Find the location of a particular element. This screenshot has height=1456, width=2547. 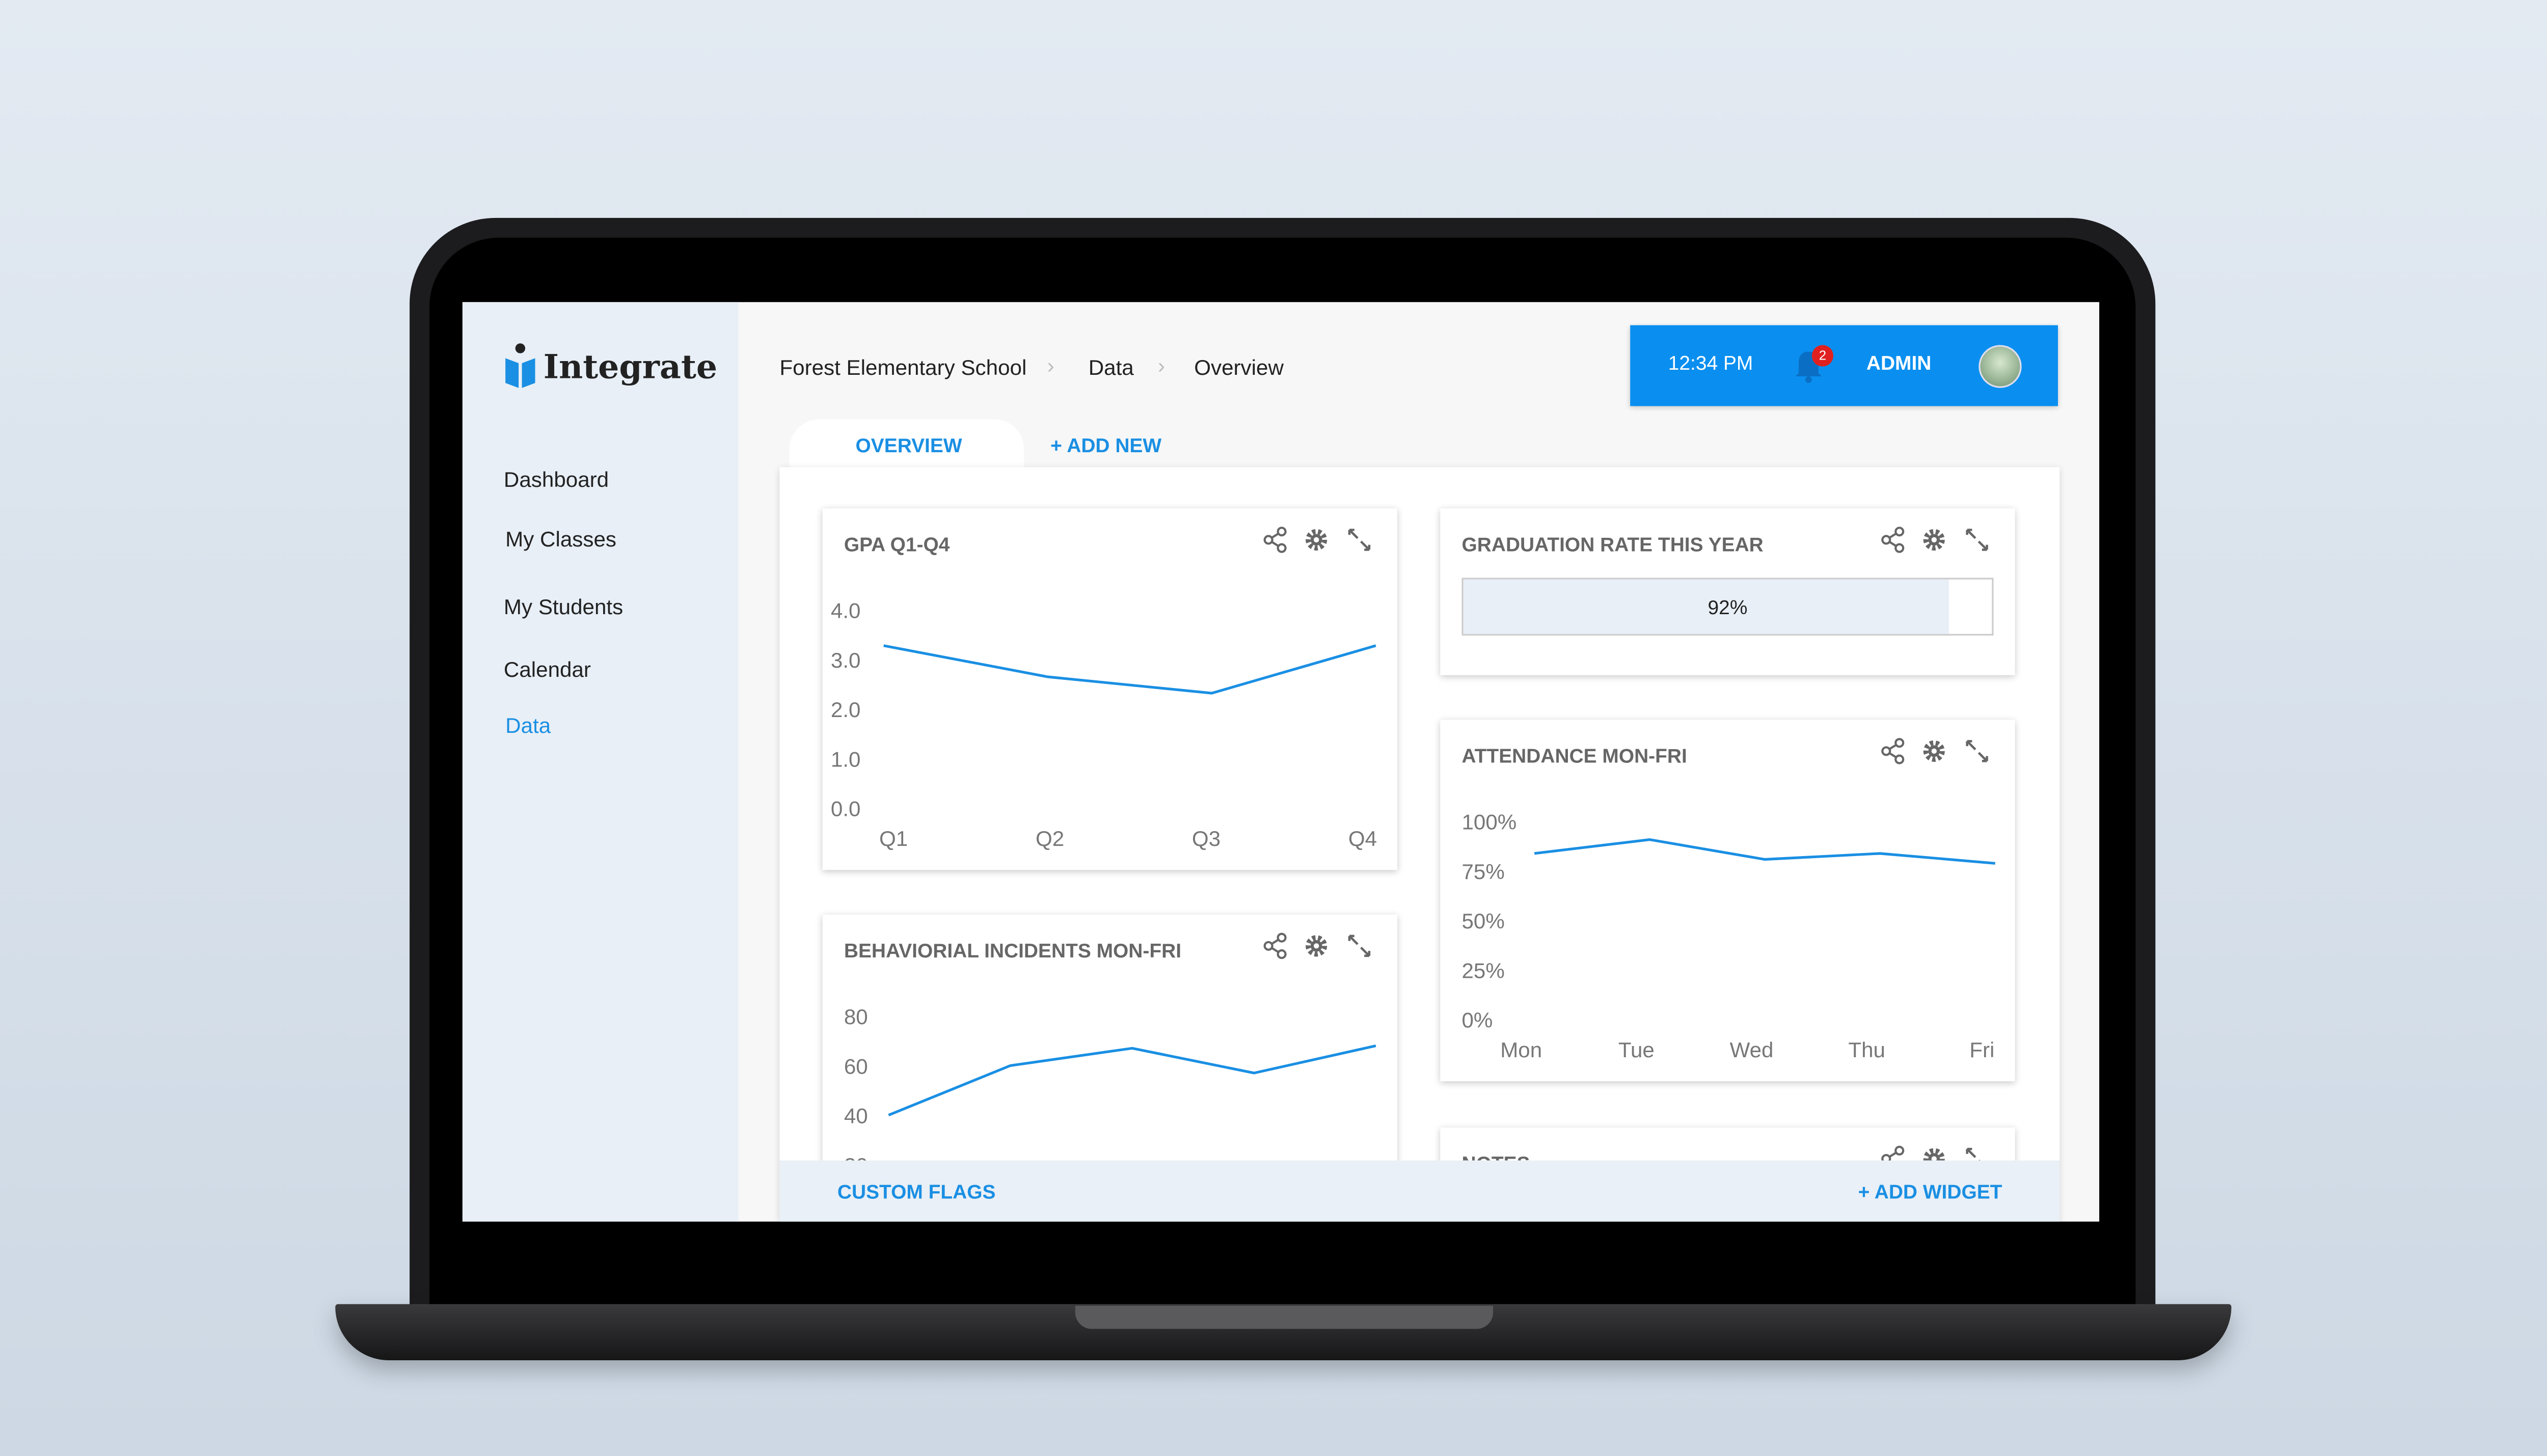

widget-title: GPA Q1-Q4 is located at coordinates (897, 545).